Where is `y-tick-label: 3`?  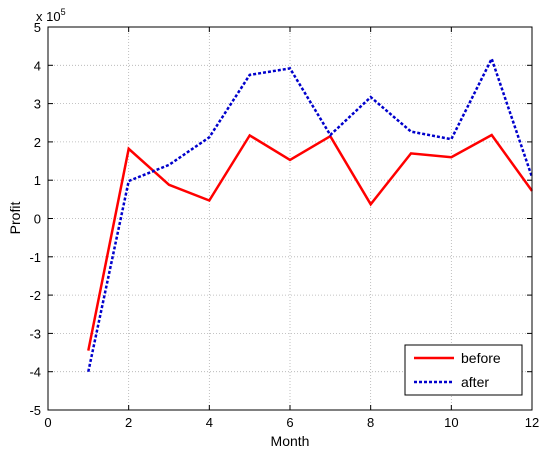 y-tick-label: 3 is located at coordinates (37, 104).